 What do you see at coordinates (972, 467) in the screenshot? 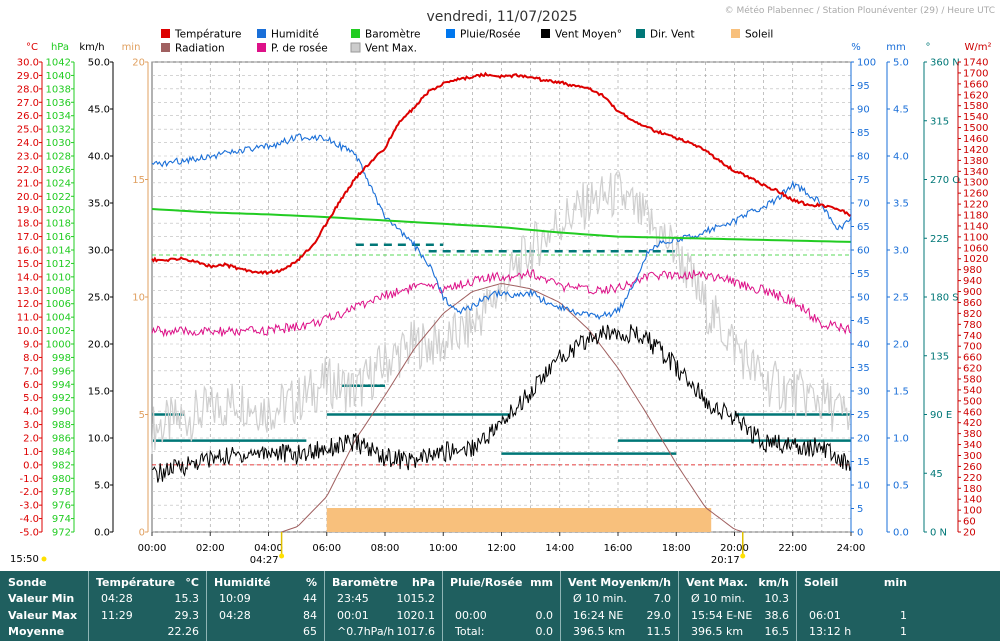
I see `radiation-tick-label: 260` at bounding box center [972, 467].